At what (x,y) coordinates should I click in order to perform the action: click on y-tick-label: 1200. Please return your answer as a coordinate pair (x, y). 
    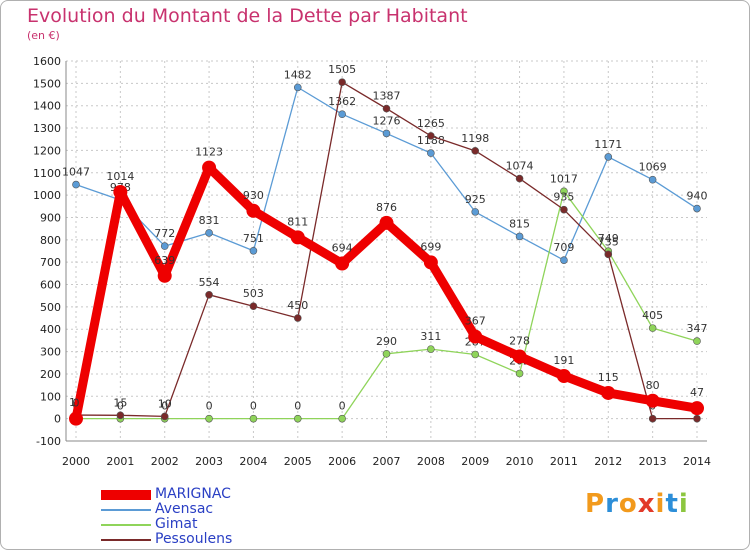
    Looking at the image, I should click on (47, 150).